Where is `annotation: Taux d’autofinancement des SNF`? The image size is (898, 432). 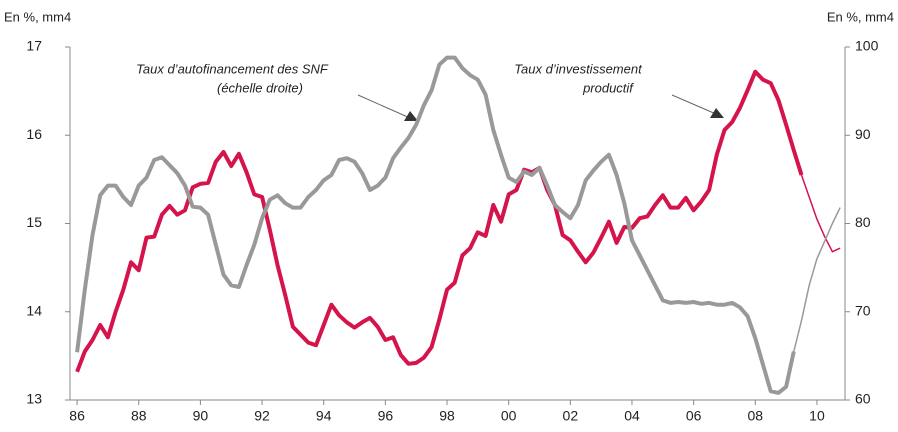 annotation: Taux d’autofinancement des SNF is located at coordinates (232, 68).